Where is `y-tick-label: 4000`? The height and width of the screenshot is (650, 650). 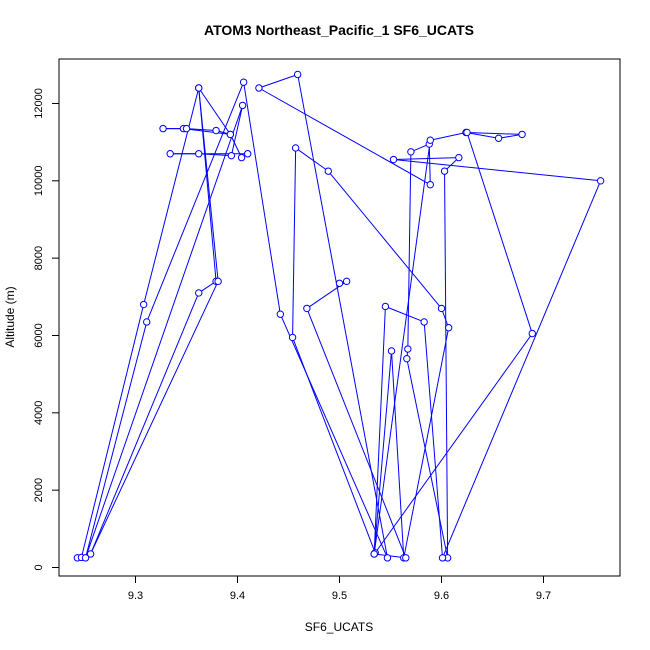
y-tick-label: 4000 is located at coordinates (39, 413).